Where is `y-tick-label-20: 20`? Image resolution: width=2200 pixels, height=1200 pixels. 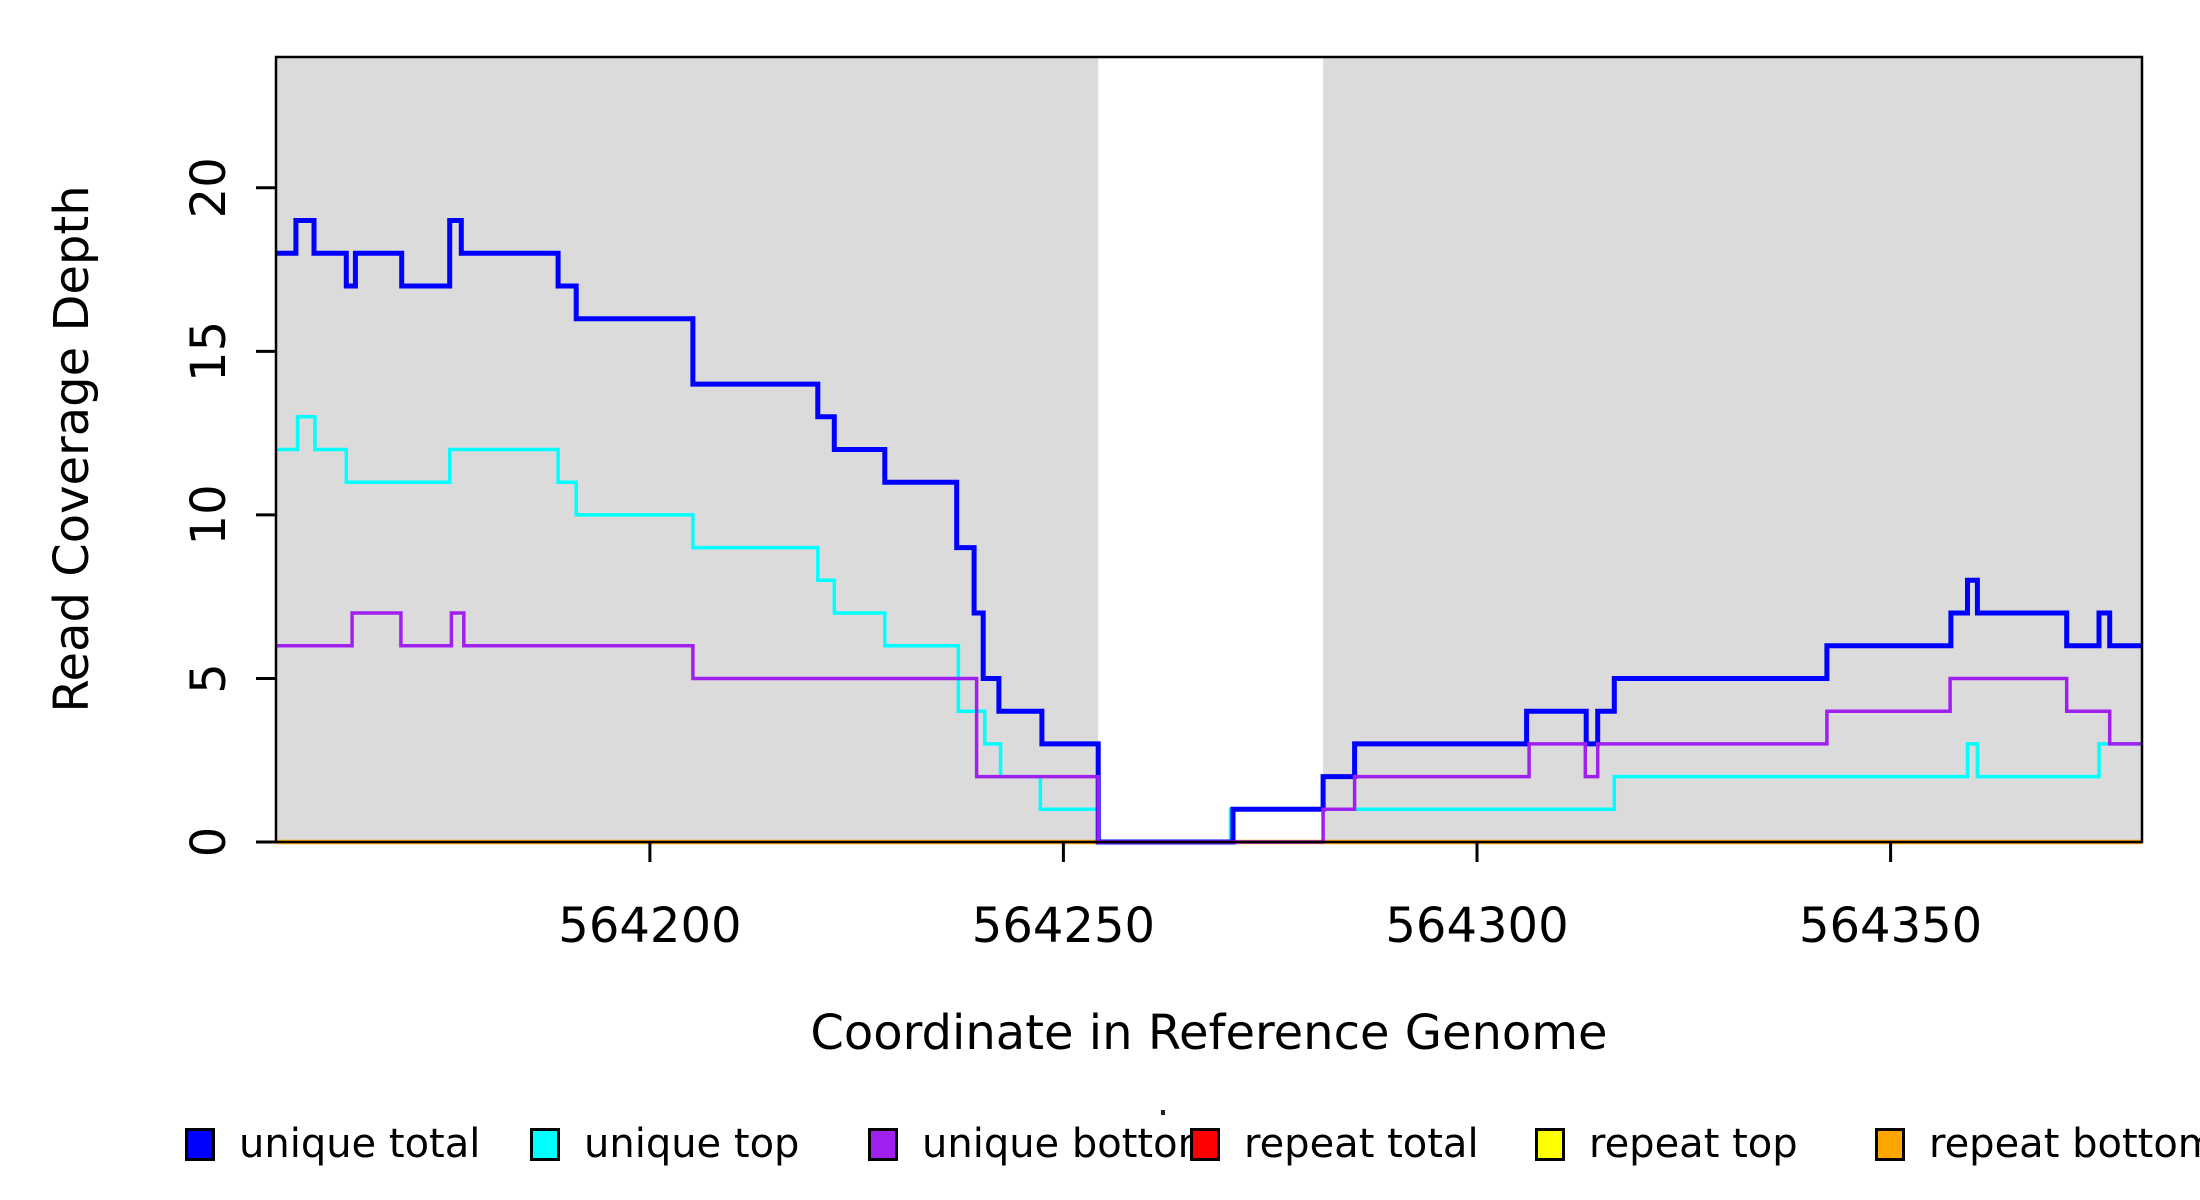 y-tick-label-20: 20 is located at coordinates (209, 187).